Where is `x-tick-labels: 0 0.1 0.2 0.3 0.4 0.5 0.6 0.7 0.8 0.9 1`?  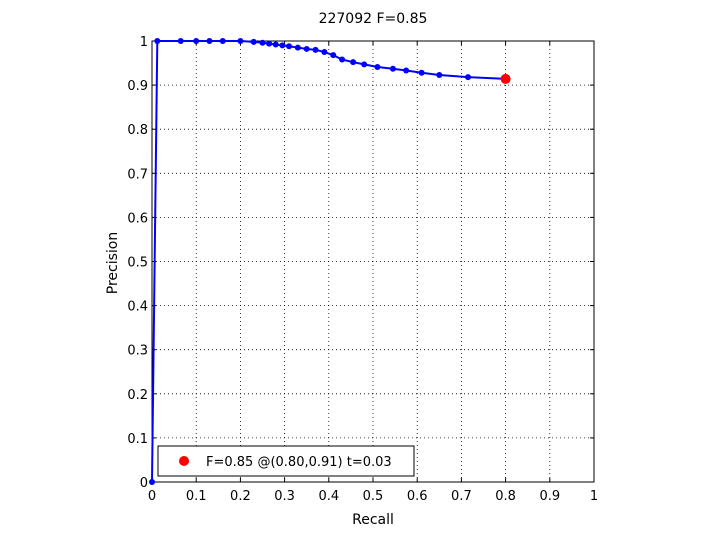
x-tick-labels: 0 0.1 0.2 0.3 0.4 0.5 0.6 0.7 0.8 0.9 1 is located at coordinates (373, 496).